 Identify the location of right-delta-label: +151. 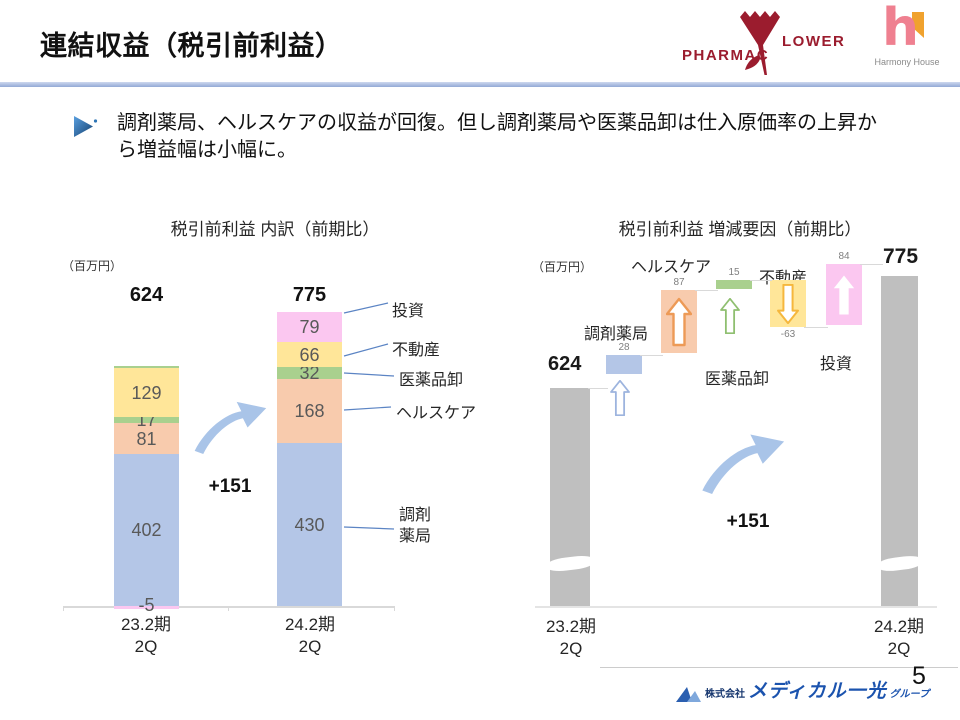
(748, 521).